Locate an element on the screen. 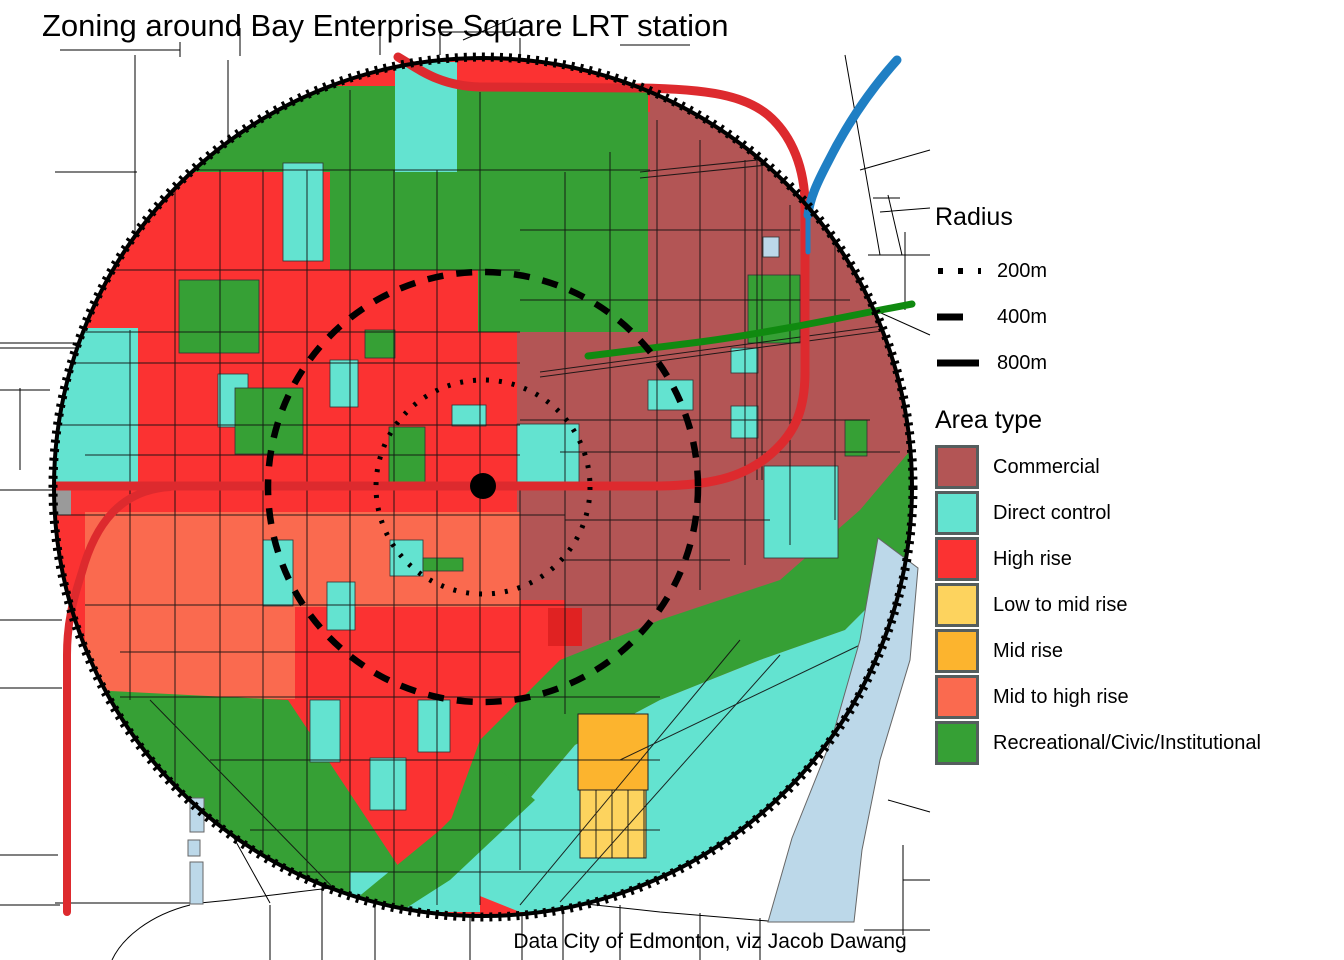  radius-label: 200m is located at coordinates (1022, 270).